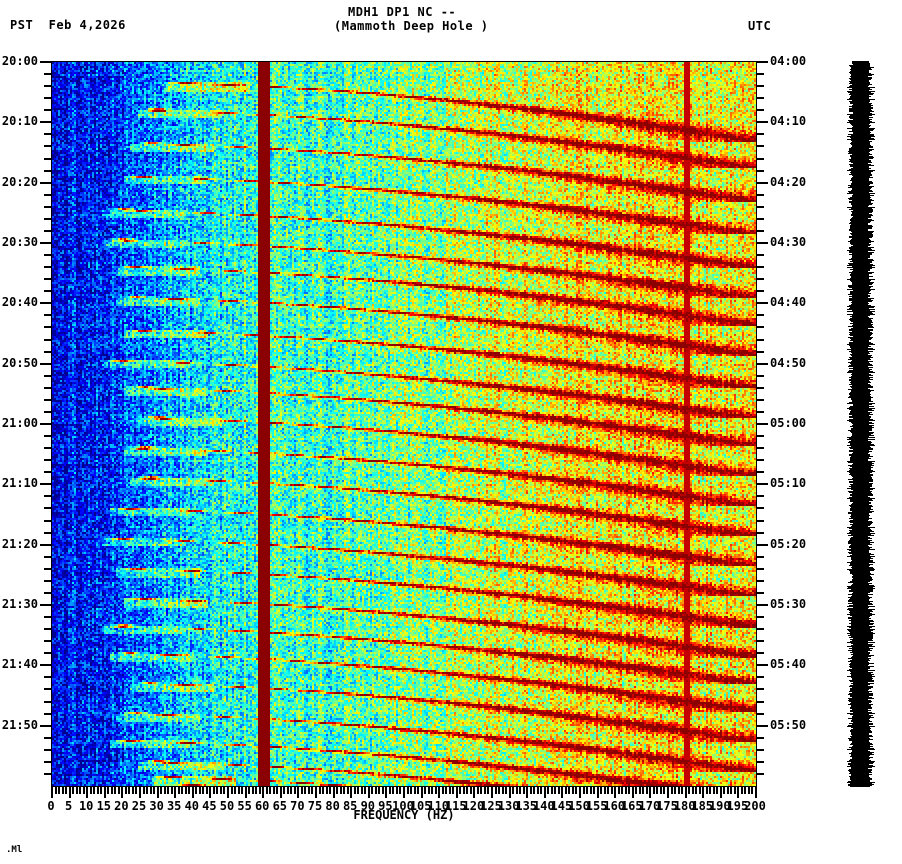  Describe the element at coordinates (19, 181) in the screenshot. I see `time-label-pst: 20:20` at that location.